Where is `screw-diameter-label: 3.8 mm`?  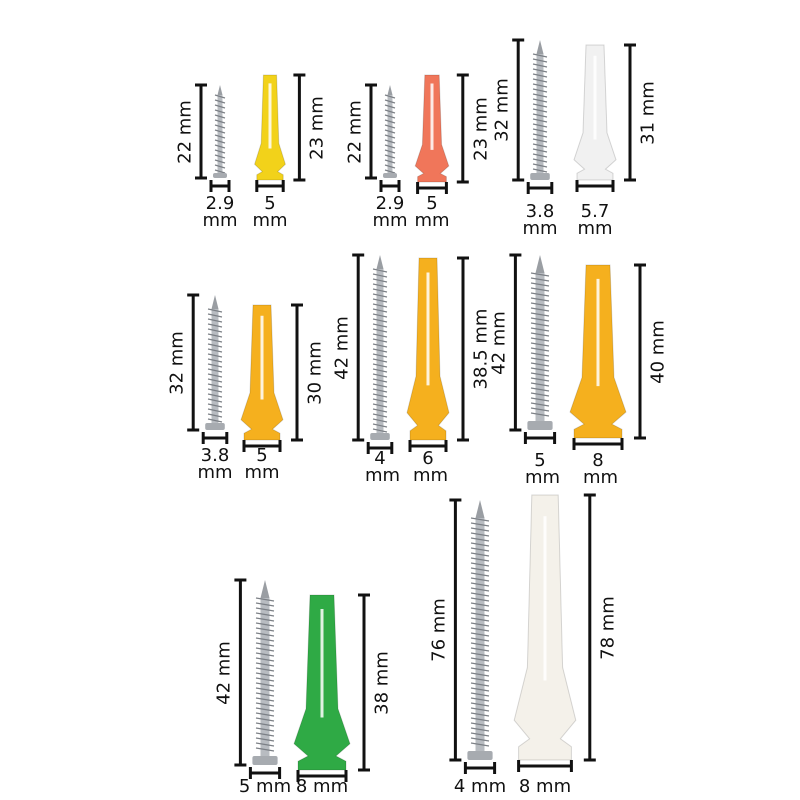
screw-diameter-label: 3.8 mm is located at coordinates (215, 464).